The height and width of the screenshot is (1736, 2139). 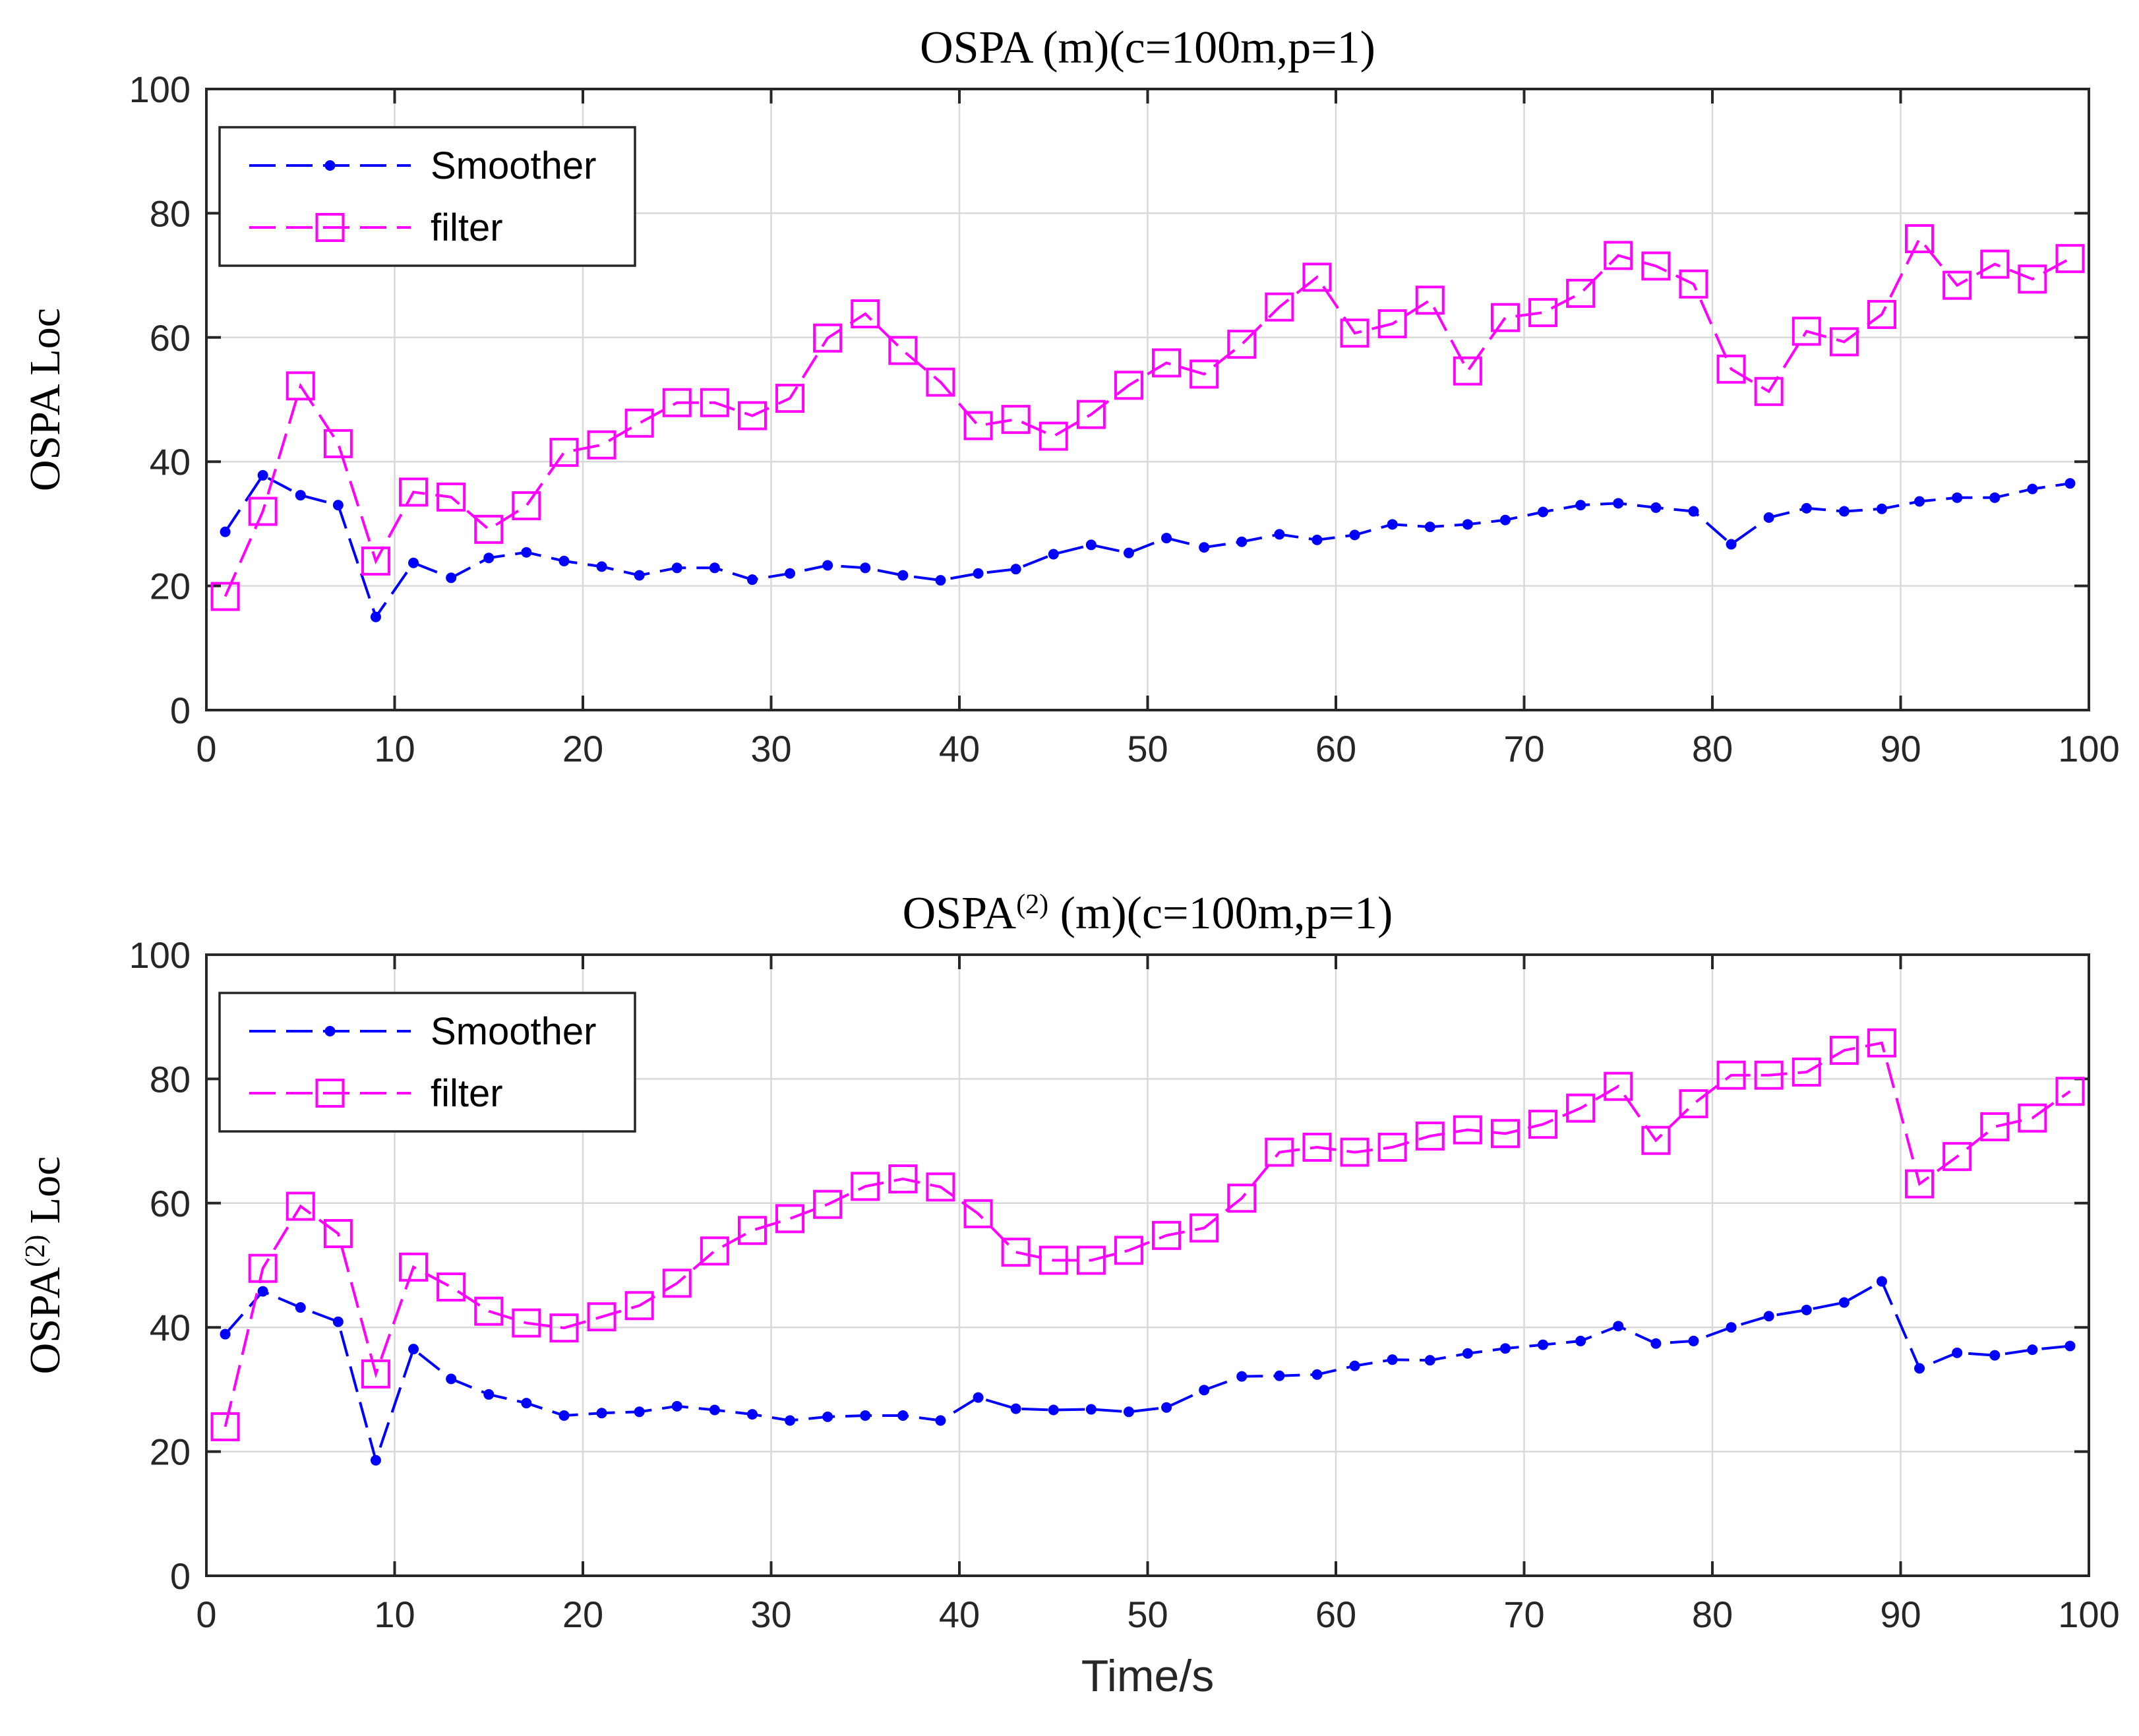 I want to click on y-tick-label: 80, so click(x=171, y=1079).